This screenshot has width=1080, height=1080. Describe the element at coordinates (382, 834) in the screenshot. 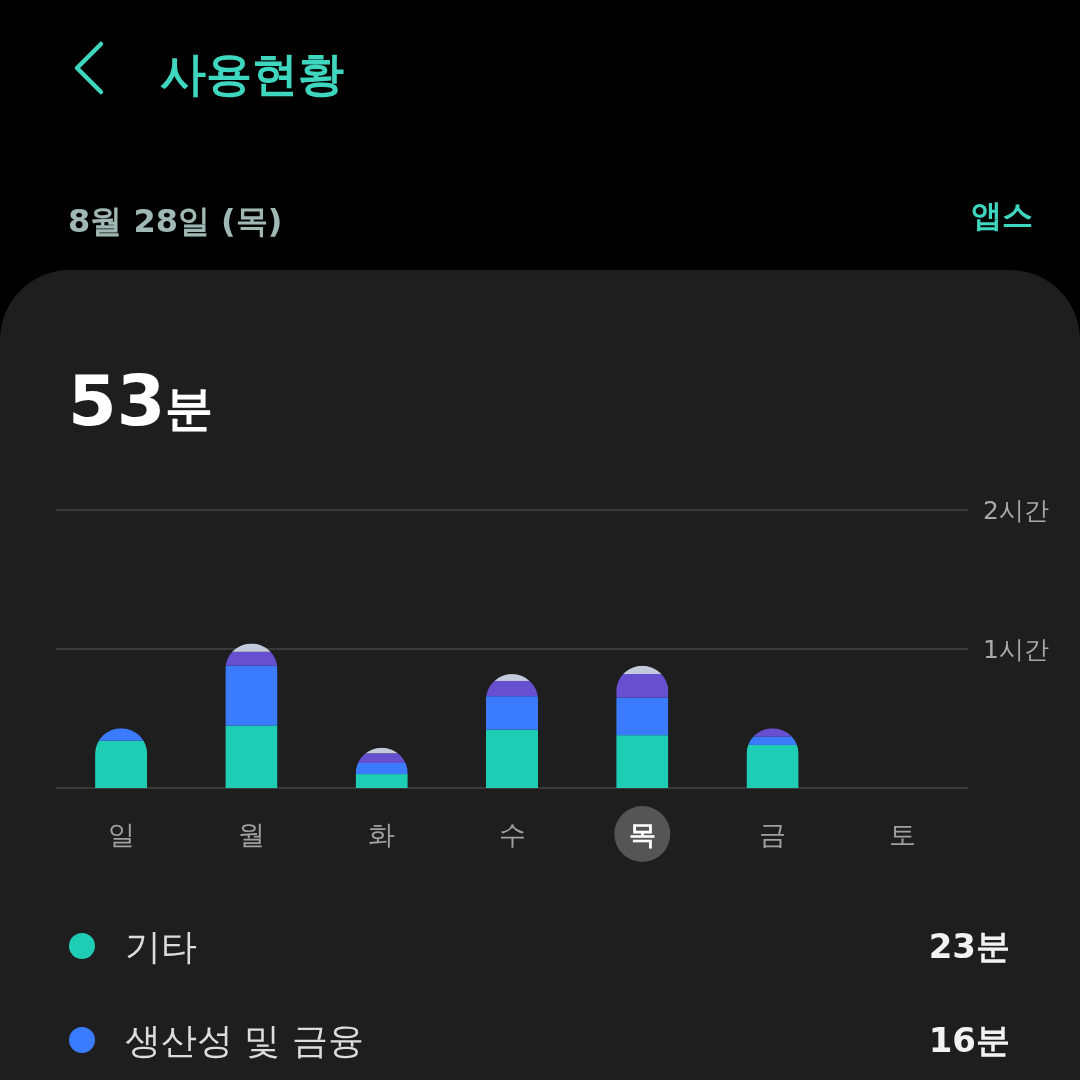

I see `x-tick-label: 화` at that location.